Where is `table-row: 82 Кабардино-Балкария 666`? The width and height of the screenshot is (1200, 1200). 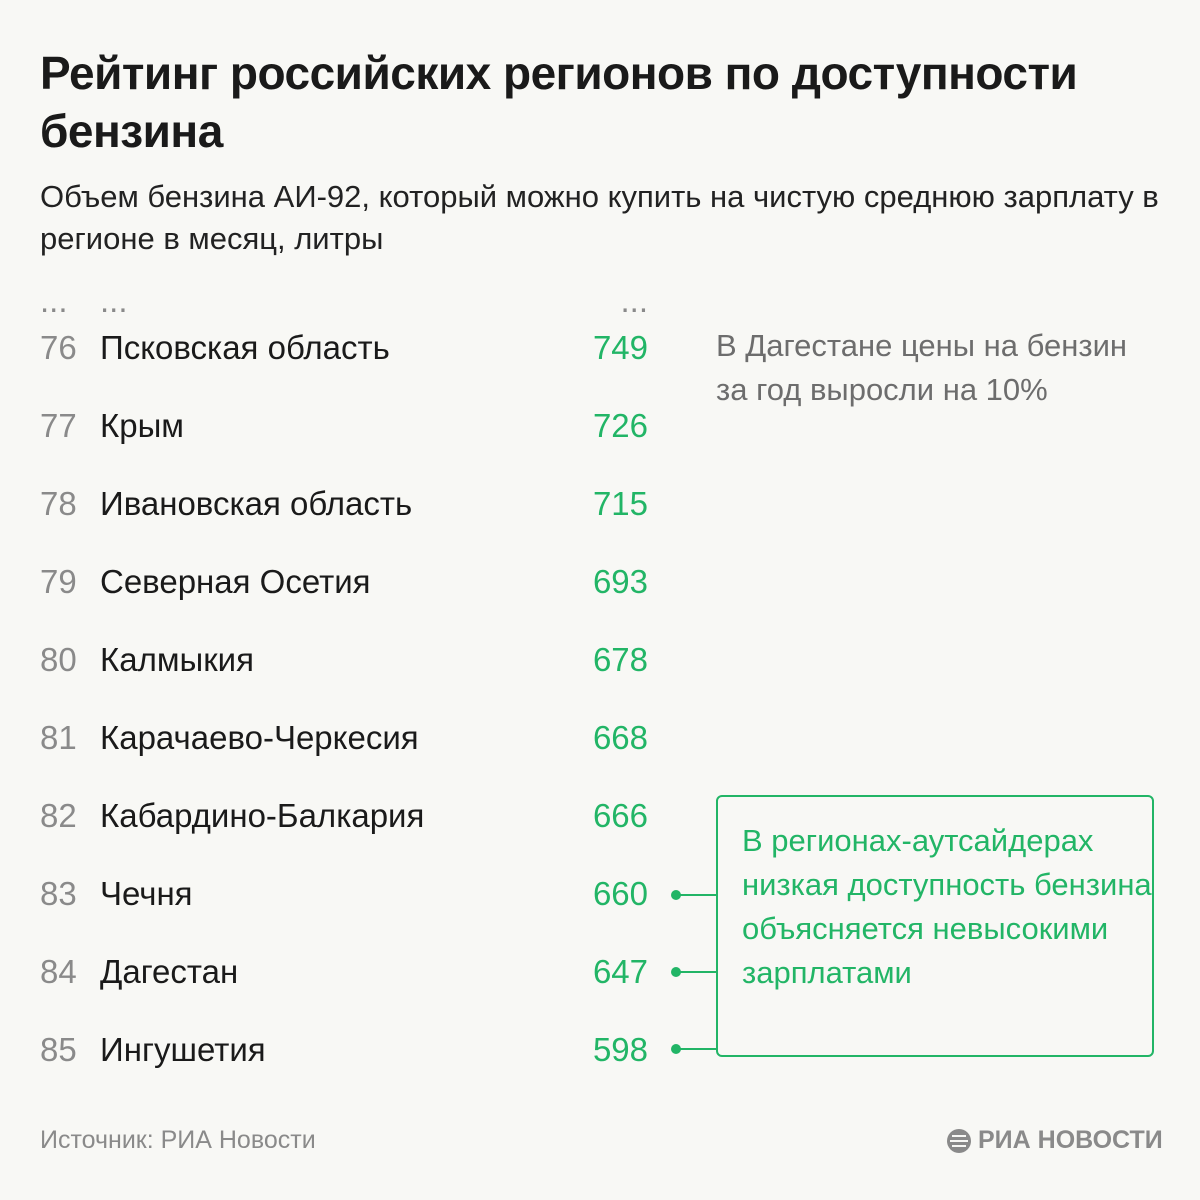
table-row: 82 Кабардино-Балкария 666 is located at coordinates (350, 816).